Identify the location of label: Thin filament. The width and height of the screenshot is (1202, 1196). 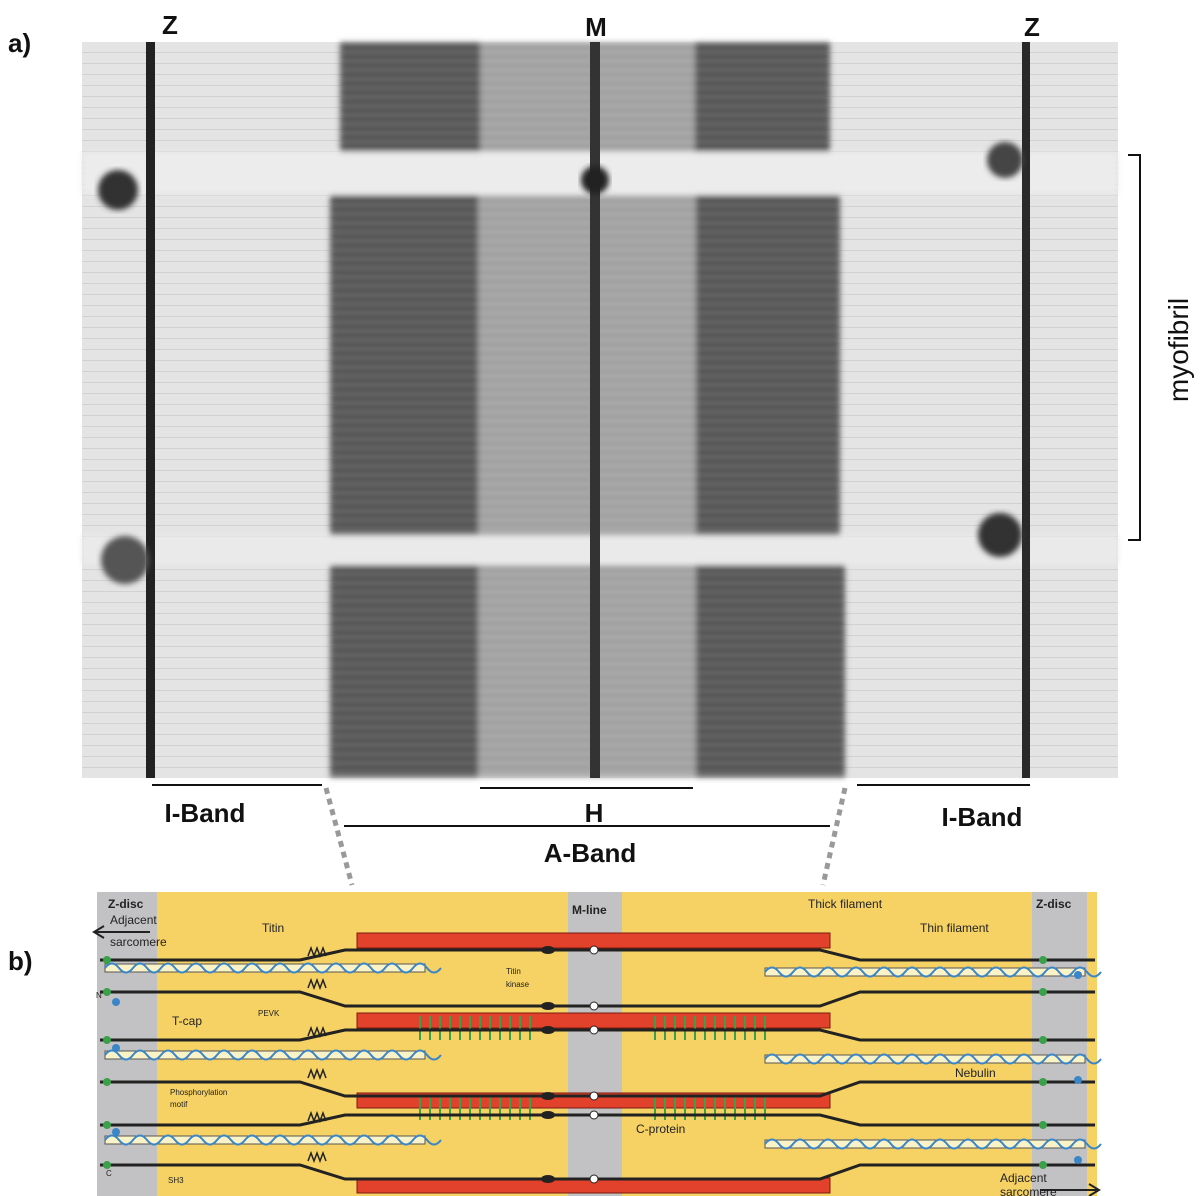
(954, 928).